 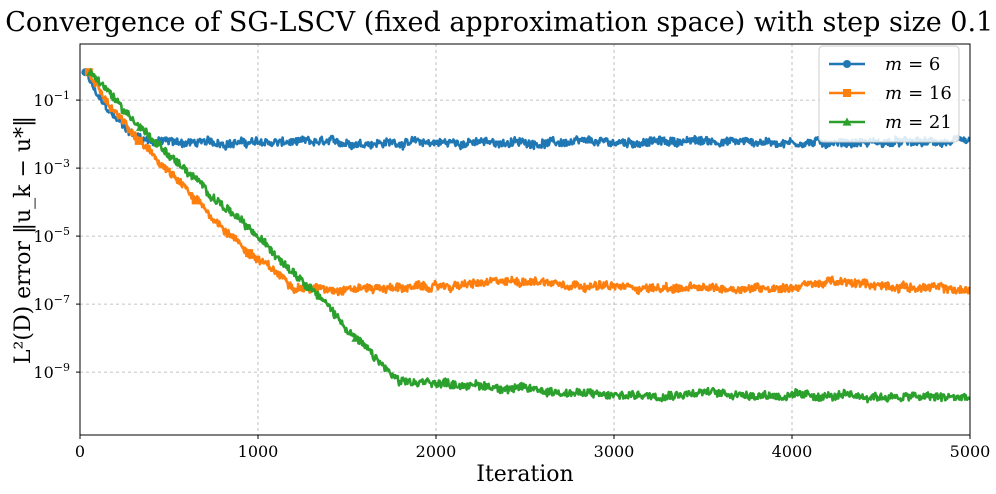 I want to click on legend-entry: m = 16, so click(x=890, y=93).